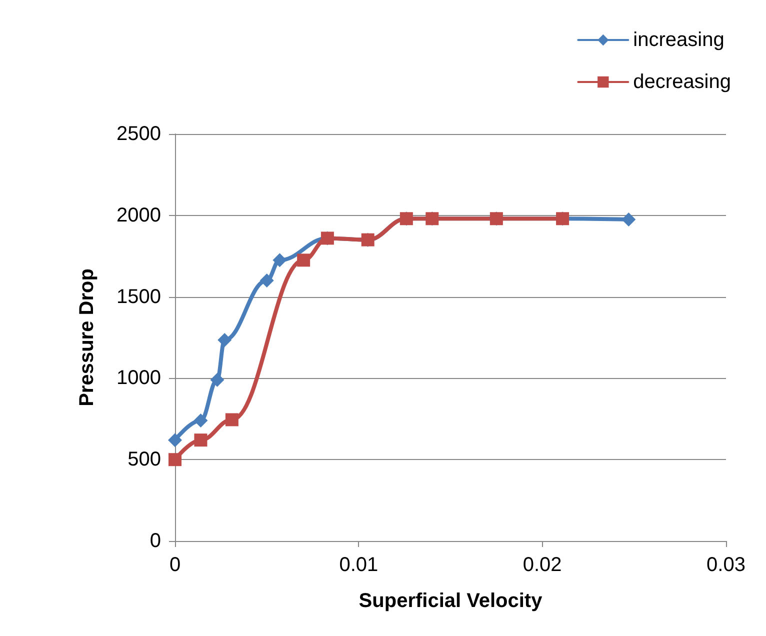 This screenshot has width=766, height=636. I want to click on y-tick-label: 1000, so click(138, 378).